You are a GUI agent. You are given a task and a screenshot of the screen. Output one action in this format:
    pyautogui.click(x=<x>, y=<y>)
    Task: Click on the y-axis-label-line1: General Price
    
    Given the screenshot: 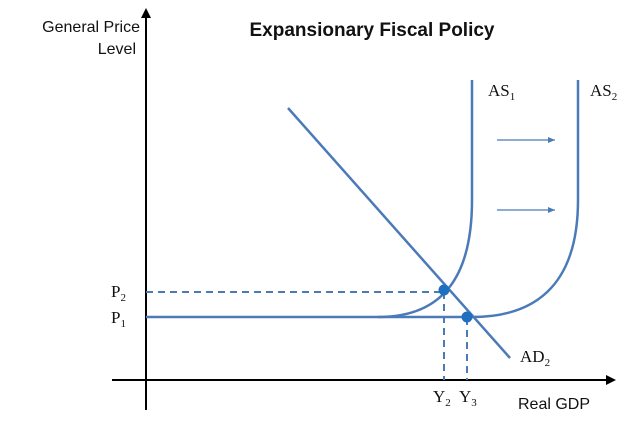 What is the action you would take?
    pyautogui.click(x=91, y=27)
    